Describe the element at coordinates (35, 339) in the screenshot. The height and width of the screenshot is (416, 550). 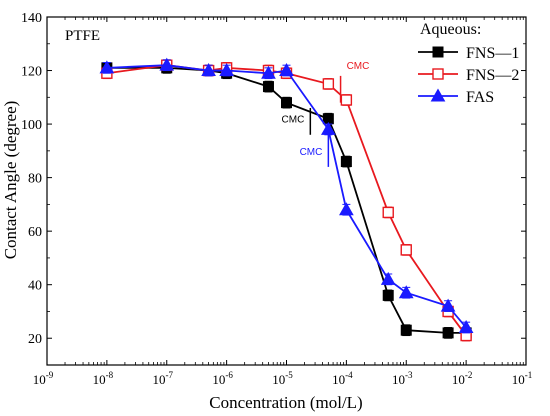
I see `y-tick-label: 20` at that location.